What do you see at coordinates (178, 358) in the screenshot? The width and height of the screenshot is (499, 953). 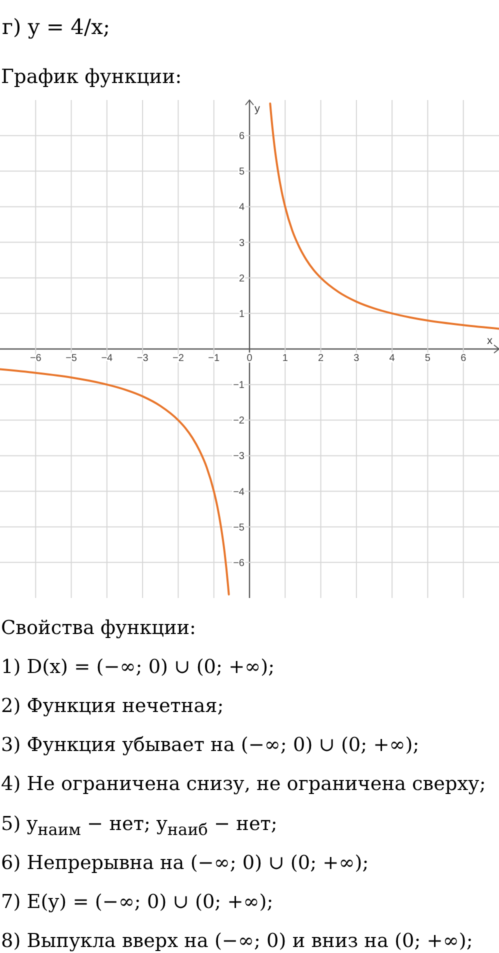 I see `x-tick-label: −2` at bounding box center [178, 358].